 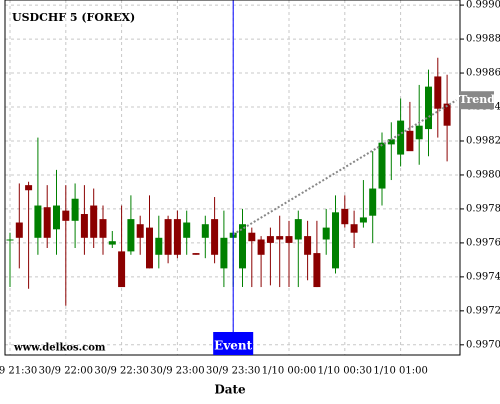 What do you see at coordinates (73, 17) in the screenshot?
I see `chart-title: USDCHF 5 (FOREX)` at bounding box center [73, 17].